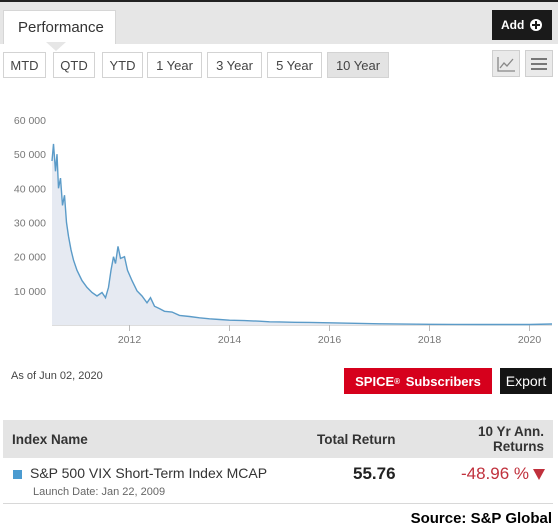 This screenshot has width=558, height=530. I want to click on range-label: MTD, so click(24, 65).